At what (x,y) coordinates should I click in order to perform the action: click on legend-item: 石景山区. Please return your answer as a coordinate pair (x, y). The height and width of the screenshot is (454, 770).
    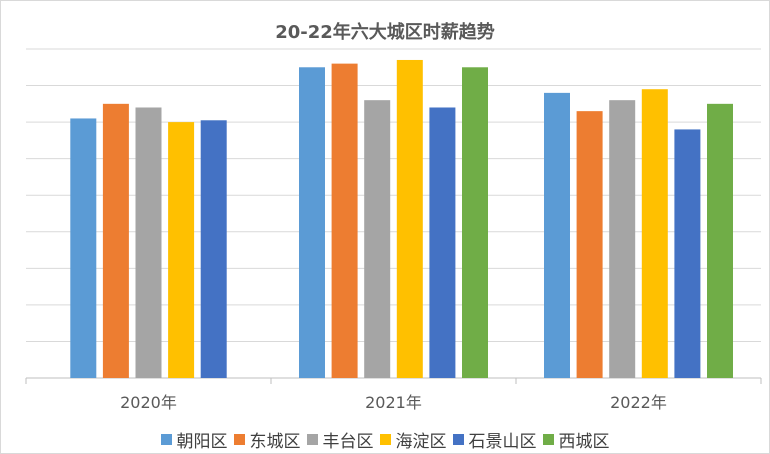
    Looking at the image, I should click on (494, 439).